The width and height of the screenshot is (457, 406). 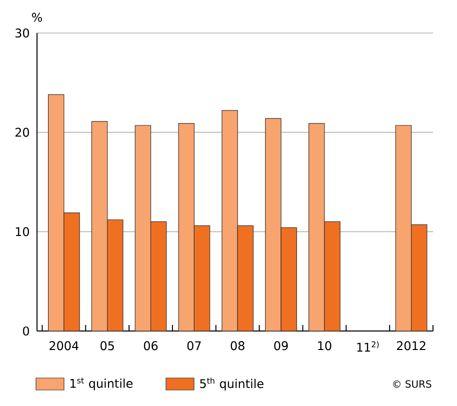 What do you see at coordinates (237, 345) in the screenshot?
I see `x-tick-label: 08` at bounding box center [237, 345].